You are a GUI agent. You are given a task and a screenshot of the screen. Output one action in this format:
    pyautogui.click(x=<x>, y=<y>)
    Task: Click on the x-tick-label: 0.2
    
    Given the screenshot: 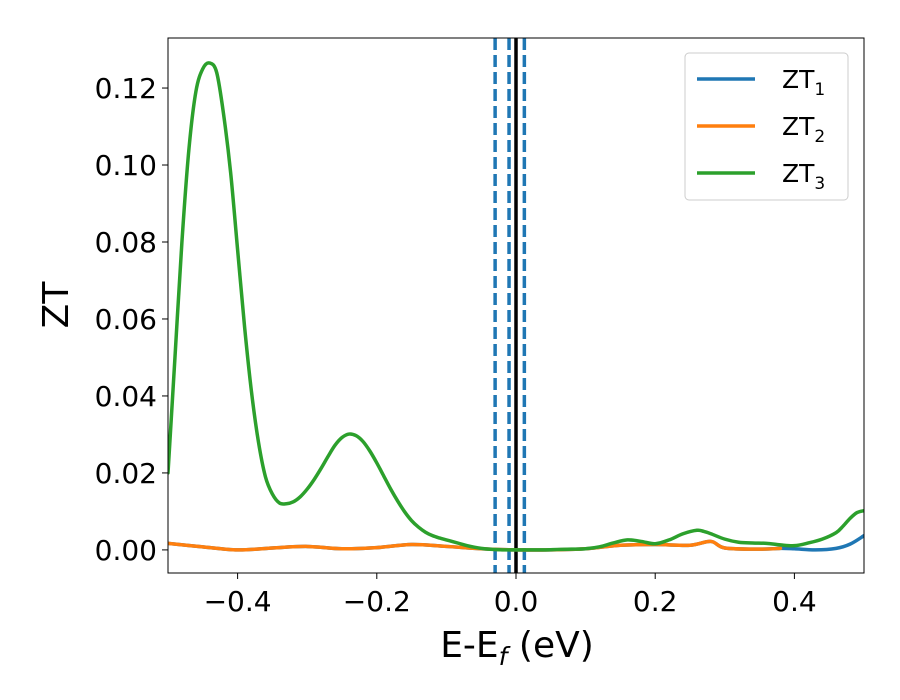 What is the action you would take?
    pyautogui.click(x=655, y=601)
    